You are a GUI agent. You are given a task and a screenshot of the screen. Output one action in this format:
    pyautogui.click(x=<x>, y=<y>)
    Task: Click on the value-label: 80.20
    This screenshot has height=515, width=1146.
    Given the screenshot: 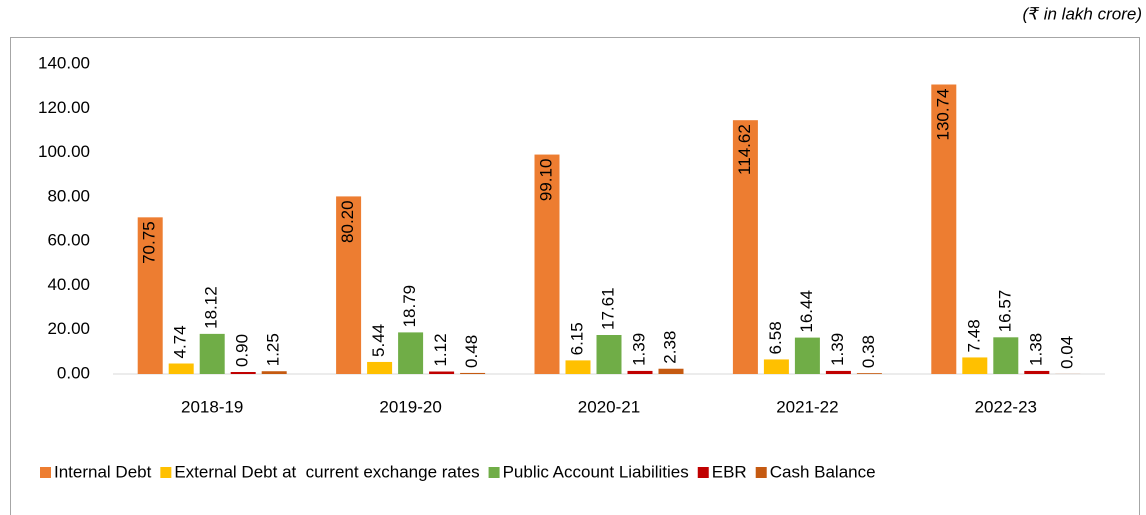 What is the action you would take?
    pyautogui.click(x=347, y=221)
    